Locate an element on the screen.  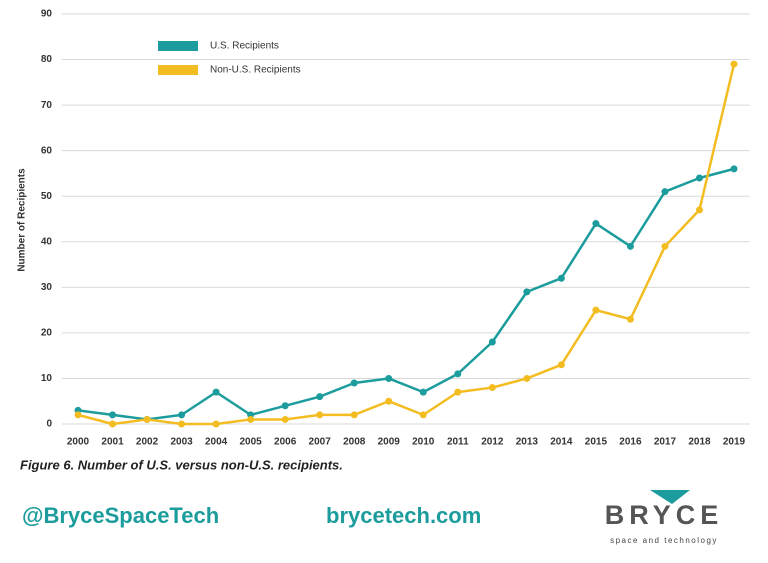
y-tick-label: 80 is located at coordinates (47, 59).